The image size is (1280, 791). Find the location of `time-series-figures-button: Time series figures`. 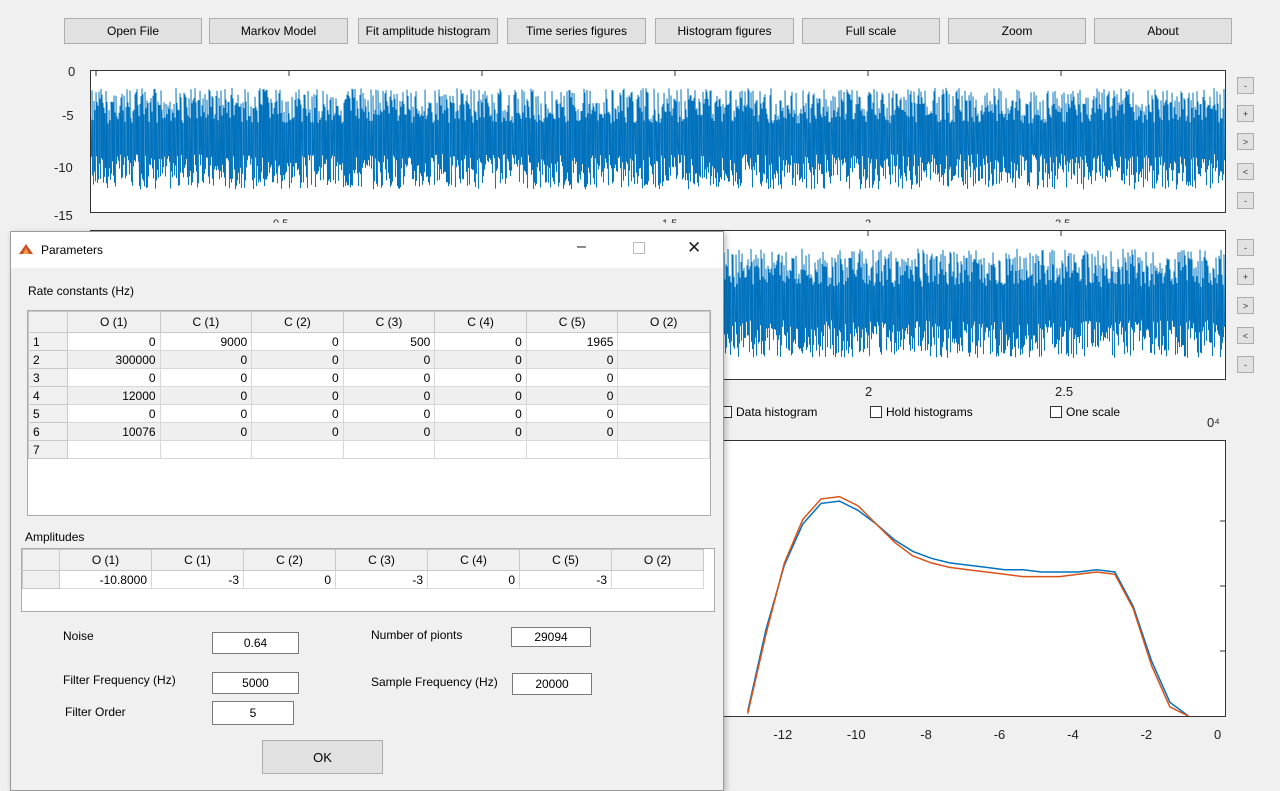

time-series-figures-button: Time series figures is located at coordinates (576, 31).